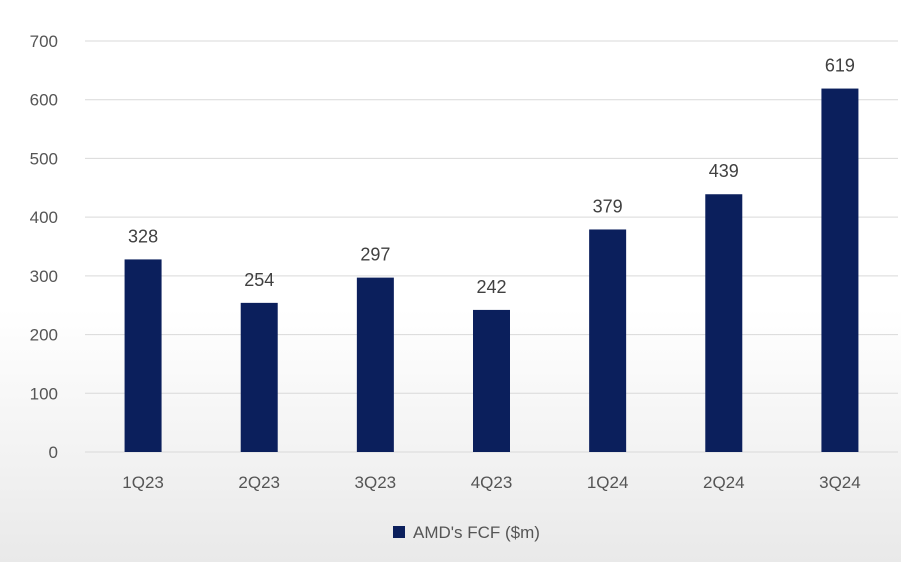 Image resolution: width=901 pixels, height=567 pixels. Describe the element at coordinates (724, 171) in the screenshot. I see `data-label-2q24: 439` at that location.